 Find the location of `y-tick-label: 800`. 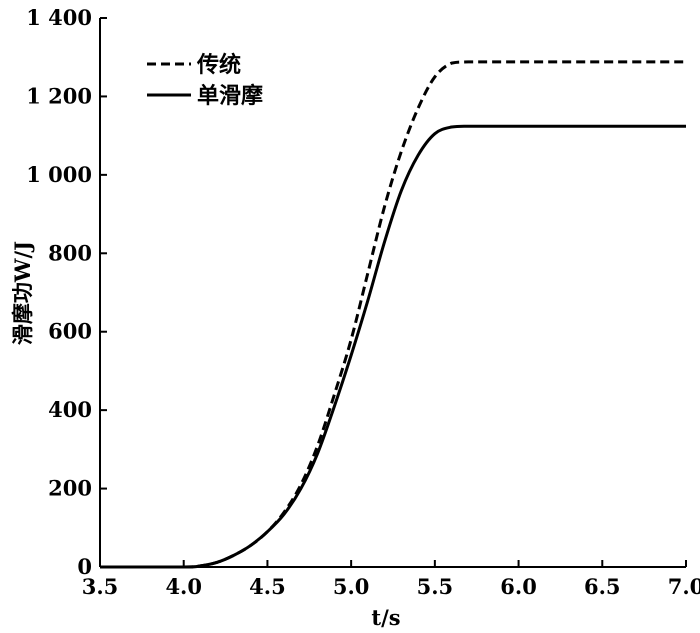

y-tick-label: 800 is located at coordinates (70, 252).